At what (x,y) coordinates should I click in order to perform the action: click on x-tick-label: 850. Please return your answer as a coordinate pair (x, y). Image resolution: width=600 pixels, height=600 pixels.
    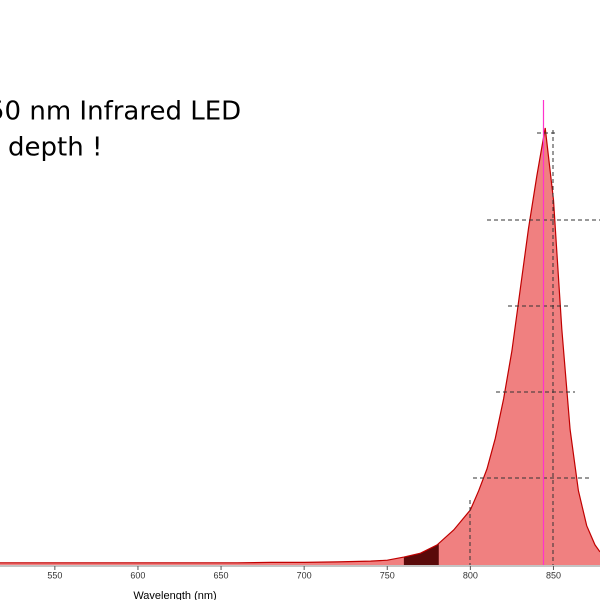
    Looking at the image, I should click on (553, 575).